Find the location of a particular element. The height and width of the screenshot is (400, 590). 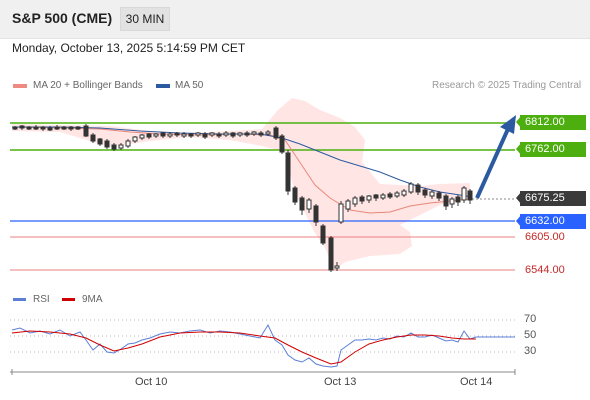

r2-label-tip is located at coordinates (519, 122).